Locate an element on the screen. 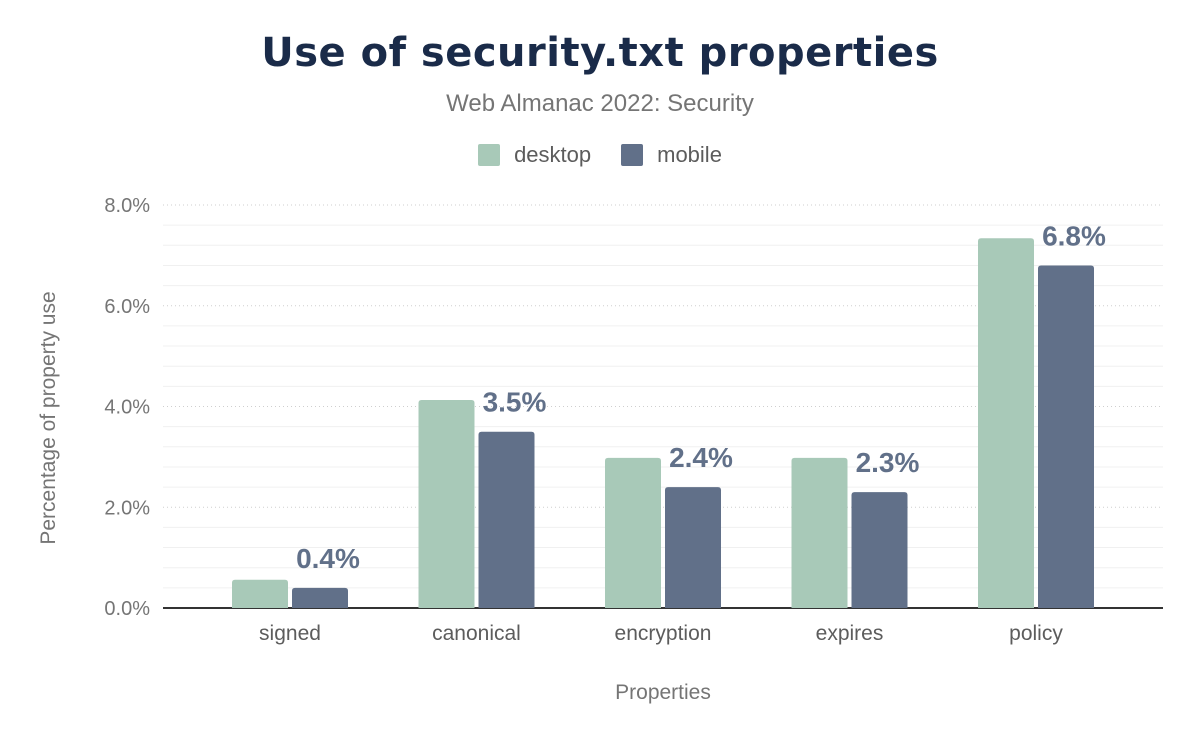 Image resolution: width=1200 pixels, height=742 pixels. x-tick-label: canonical is located at coordinates (476, 633).